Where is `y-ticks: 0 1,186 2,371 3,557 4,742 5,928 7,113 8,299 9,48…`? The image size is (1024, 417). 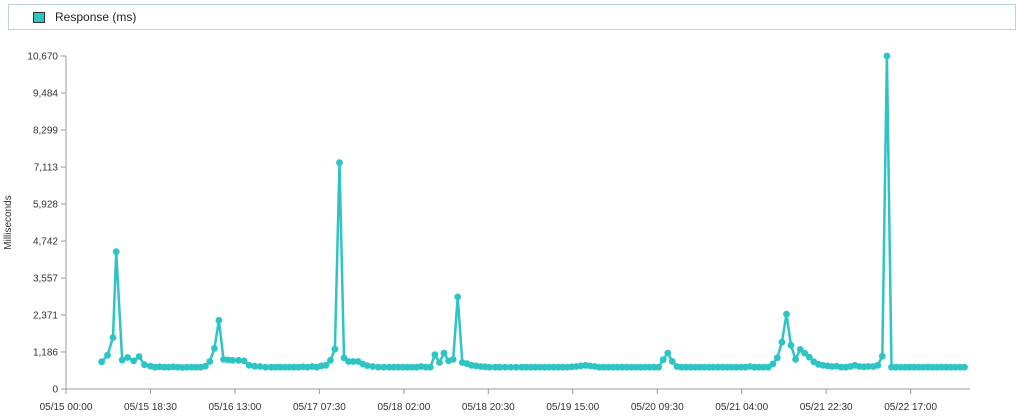 y-ticks: 0 1,186 2,371 3,557 4,742 5,928 7,113 8,299 9,48… is located at coordinates (46, 224).